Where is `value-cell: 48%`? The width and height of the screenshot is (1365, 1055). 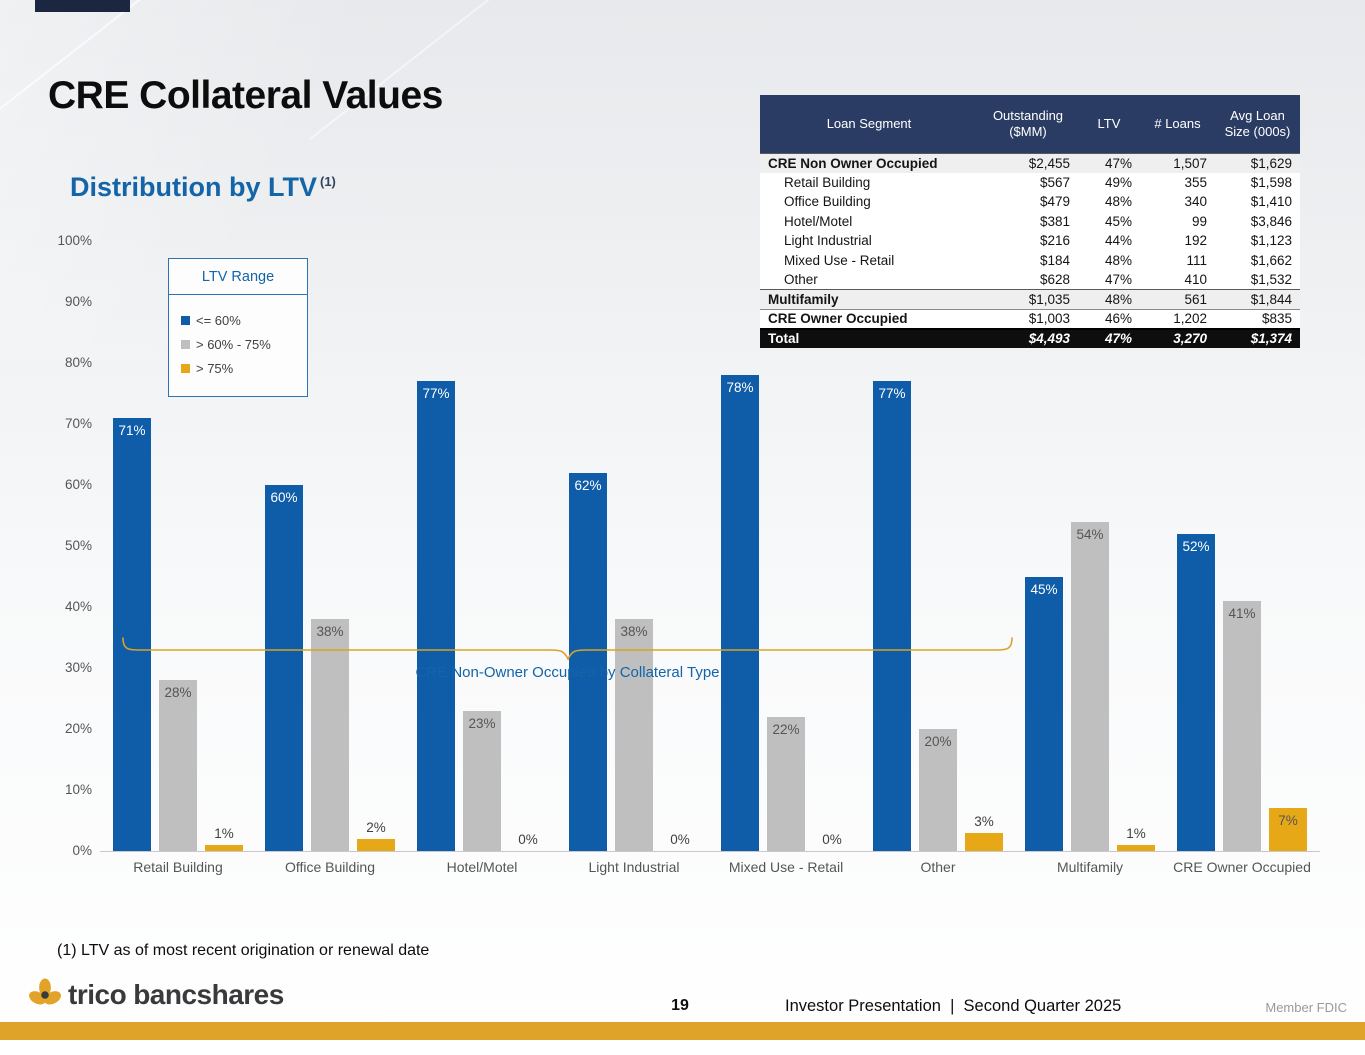
value-cell: 48% is located at coordinates (1118, 260).